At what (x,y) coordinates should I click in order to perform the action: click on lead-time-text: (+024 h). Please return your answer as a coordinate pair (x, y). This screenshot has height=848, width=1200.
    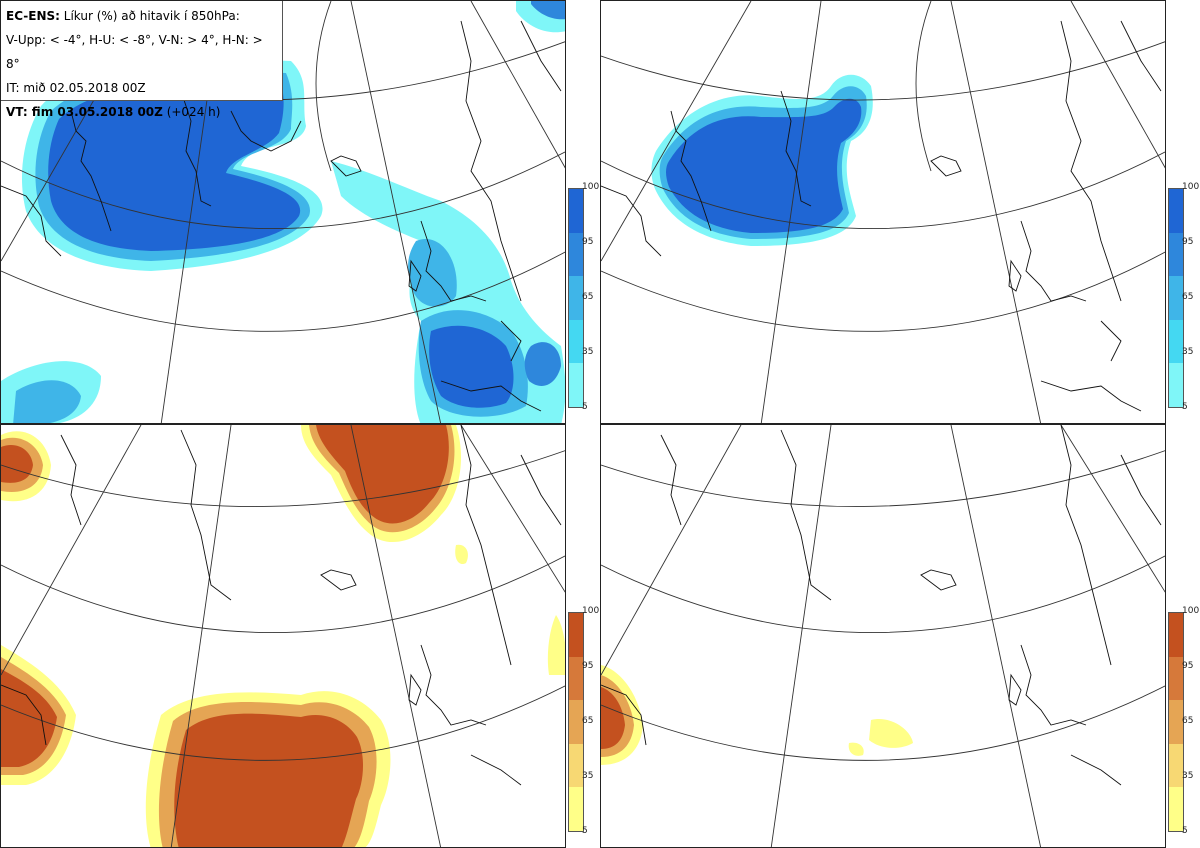
    Looking at the image, I should click on (191, 112).